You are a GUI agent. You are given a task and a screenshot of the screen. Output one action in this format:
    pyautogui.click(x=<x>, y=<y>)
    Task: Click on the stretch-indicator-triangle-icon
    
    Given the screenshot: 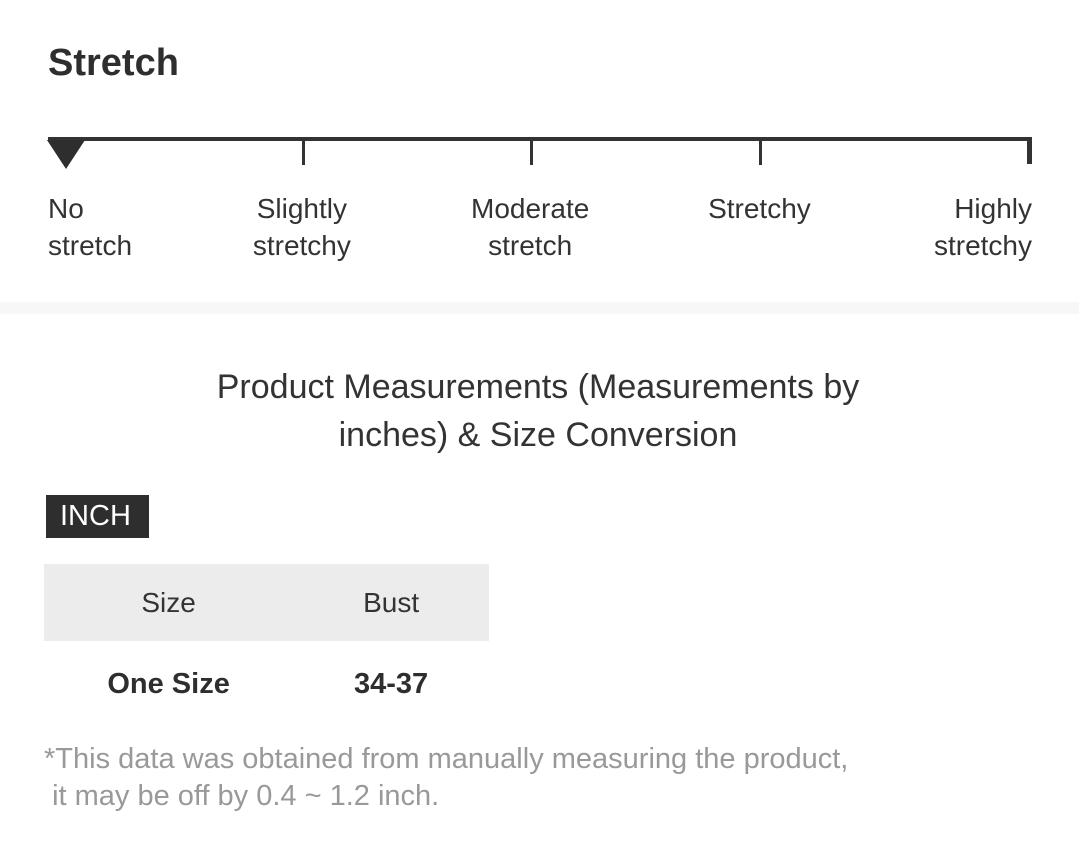 What is the action you would take?
    pyautogui.click(x=66, y=154)
    